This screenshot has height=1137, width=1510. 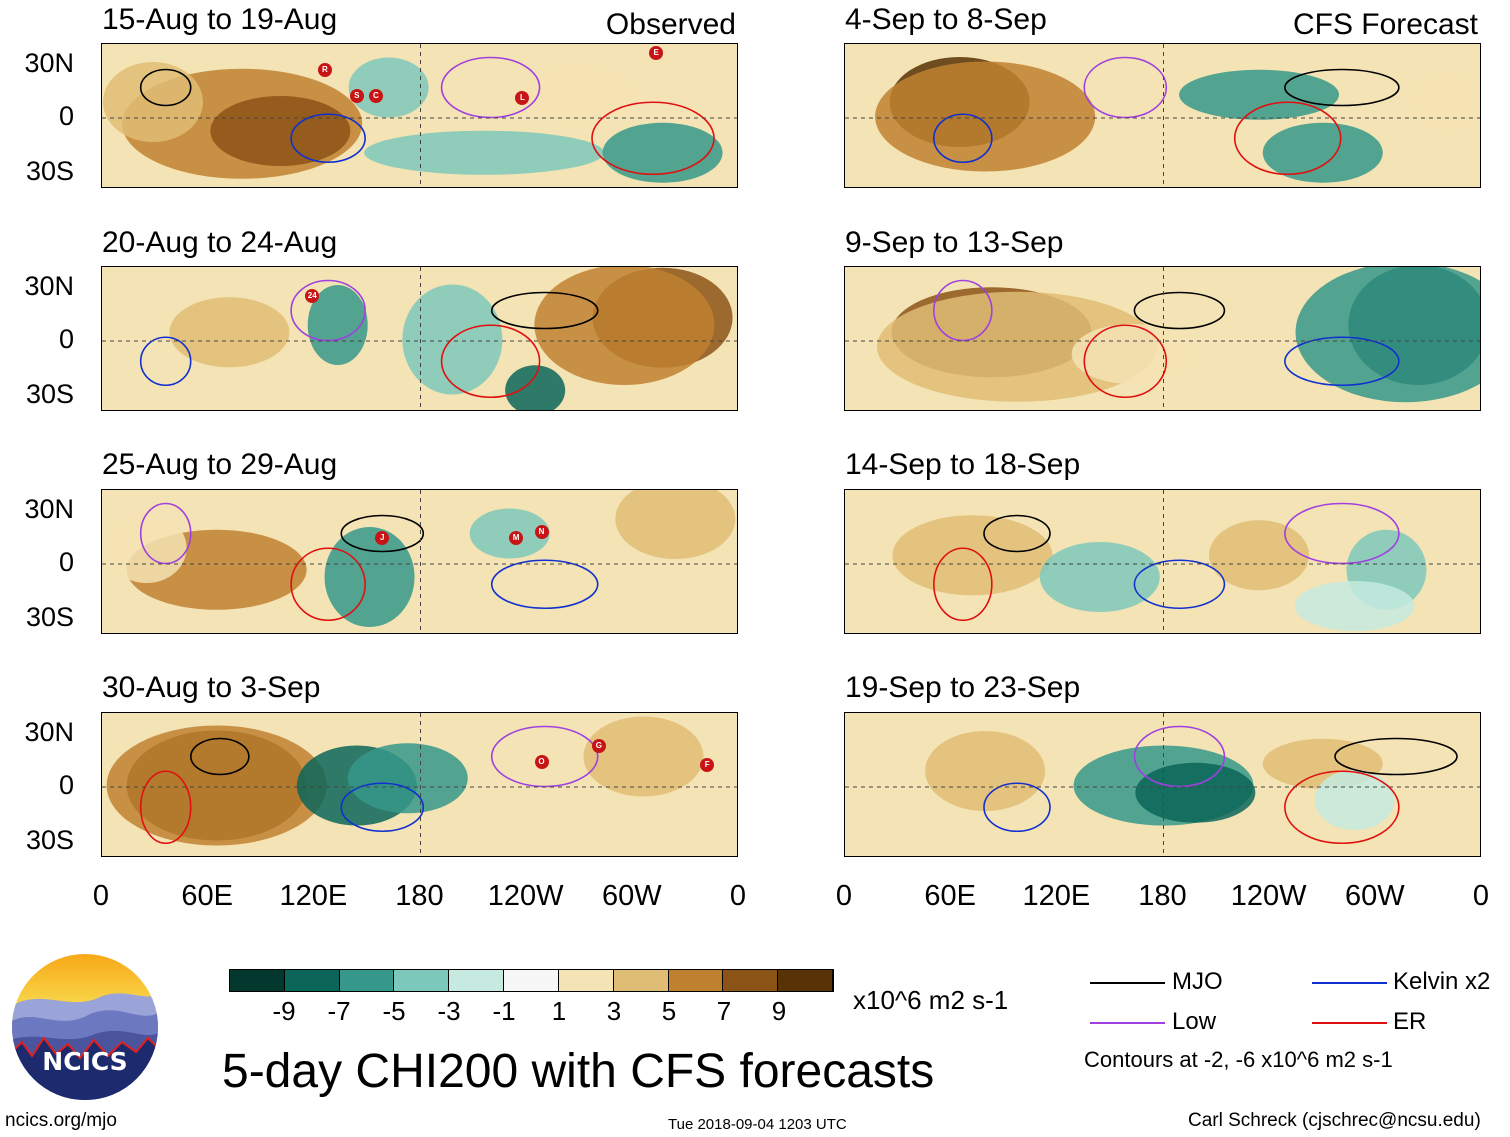 I want to click on colorbar-label: -3, so click(x=449, y=1011).